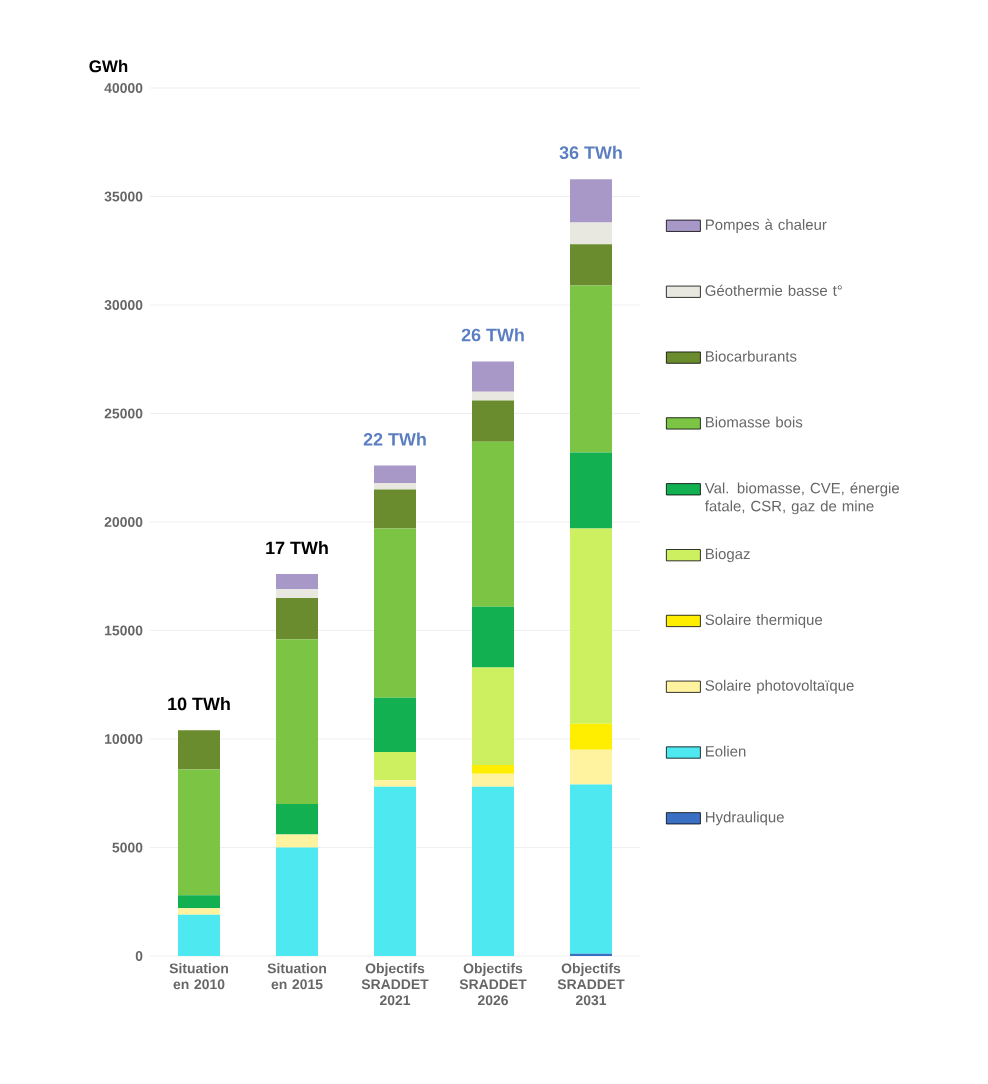 This screenshot has height=1084, width=988. Describe the element at coordinates (199, 704) in the screenshot. I see `annotation: 10 TWh` at that location.